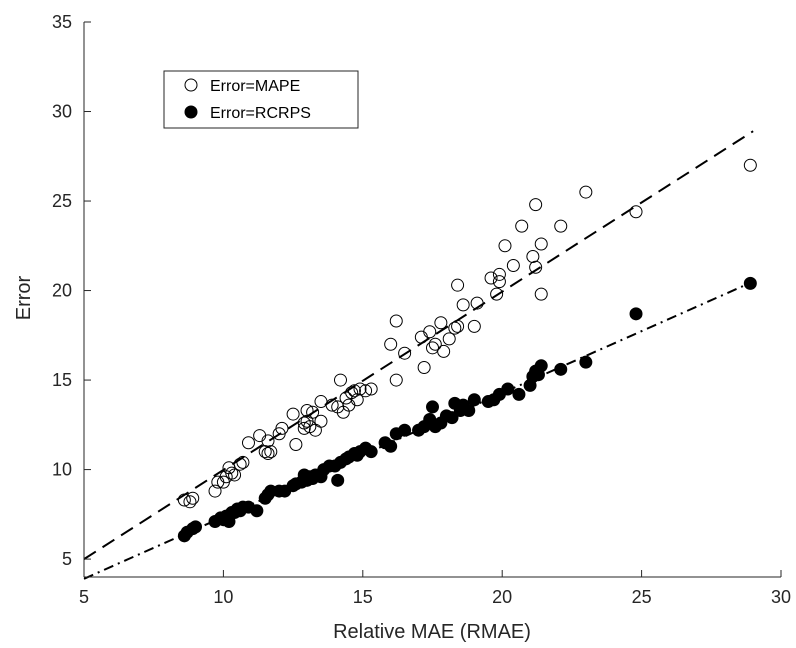 This screenshot has width=796, height=648. I want to click on y-tick-label: 30, so click(62, 112).